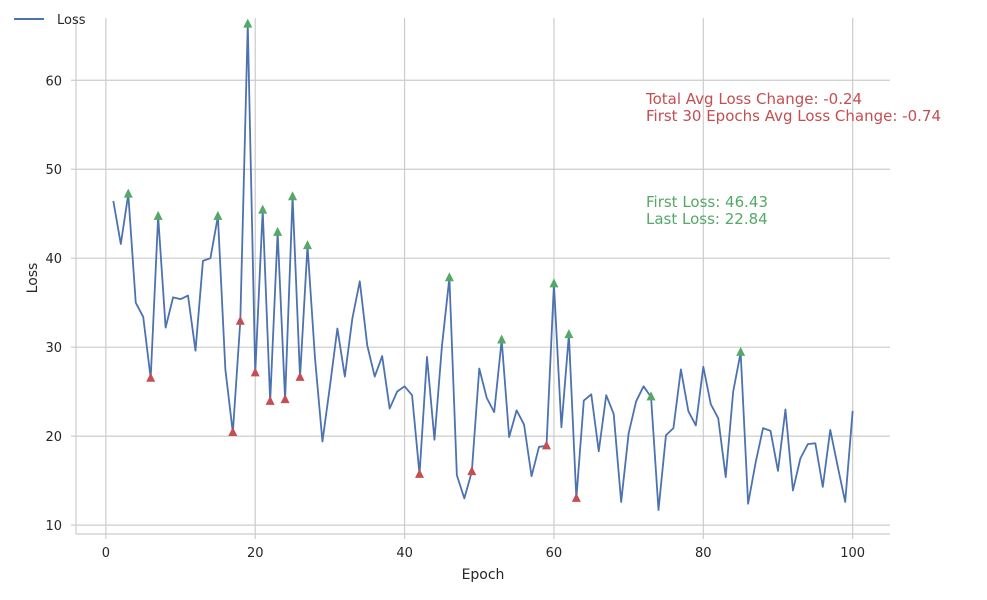  Describe the element at coordinates (53, 304) in the screenshot. I see `y-tick-labels: 10 20 30 40 50 60` at that location.